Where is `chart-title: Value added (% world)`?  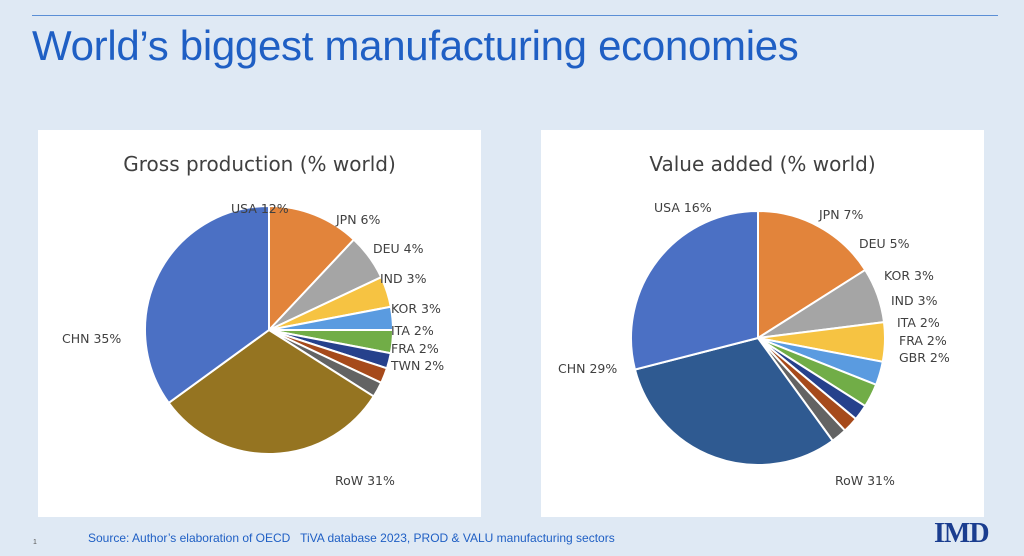
chart-title: Value added (% world) is located at coordinates (762, 164).